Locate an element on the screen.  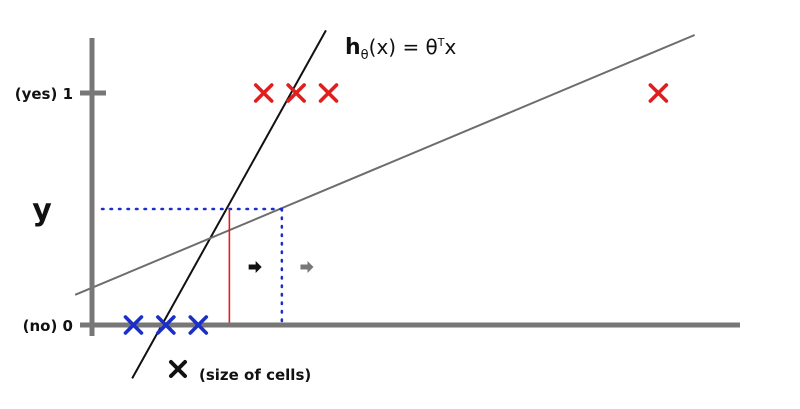
y-tick-label-no: (no) 0 is located at coordinates (48, 326).